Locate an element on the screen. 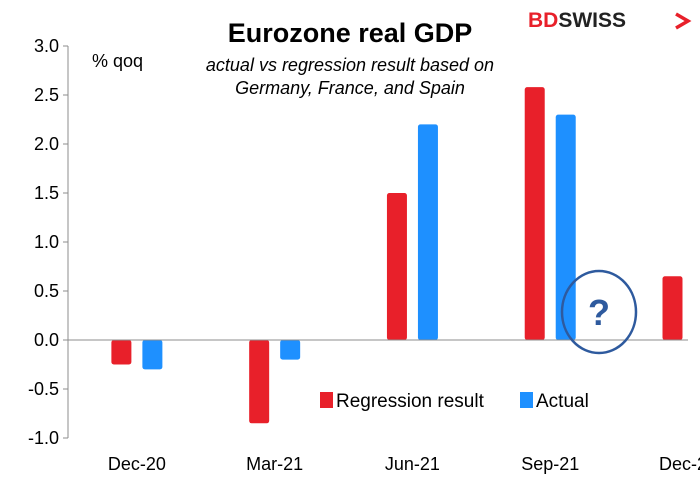  logo-text-bd: BD is located at coordinates (543, 20).